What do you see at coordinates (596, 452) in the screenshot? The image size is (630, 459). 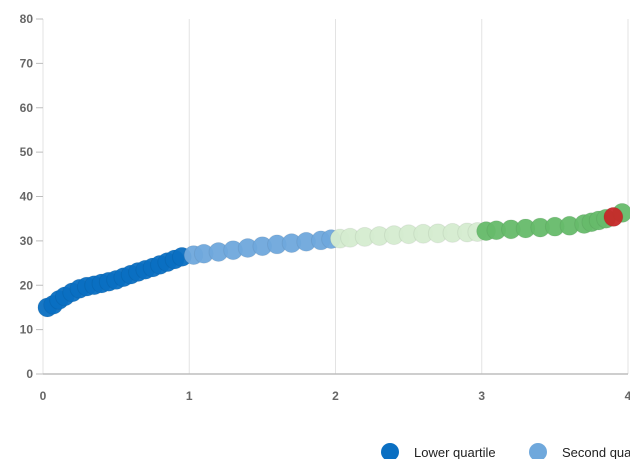 I see `legend-label: Second quartile` at bounding box center [596, 452].